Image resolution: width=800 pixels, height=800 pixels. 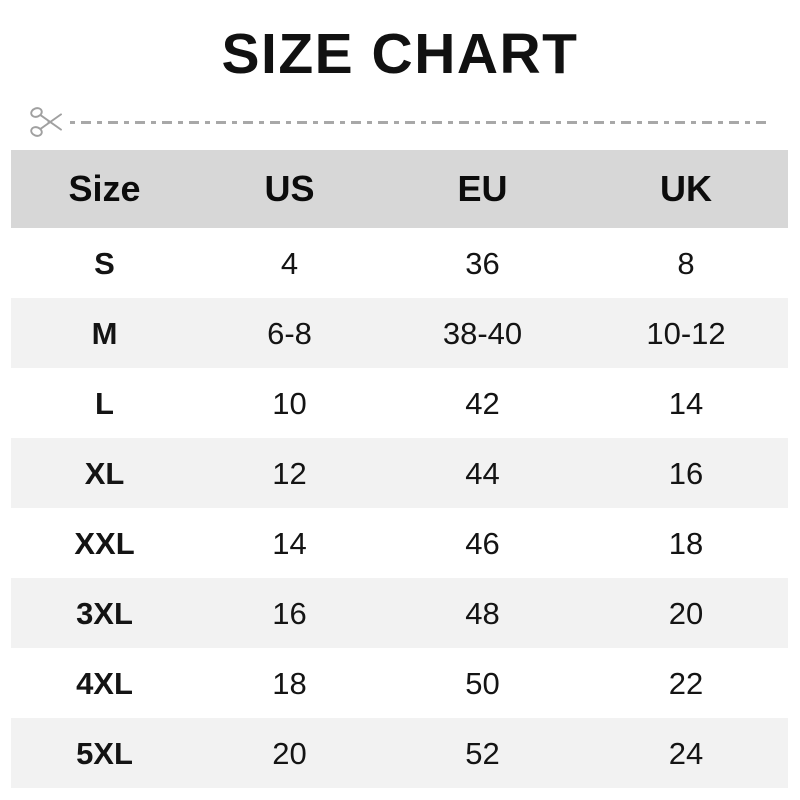 What do you see at coordinates (399, 543) in the screenshot?
I see `table-row: XXL 14 46 18` at bounding box center [399, 543].